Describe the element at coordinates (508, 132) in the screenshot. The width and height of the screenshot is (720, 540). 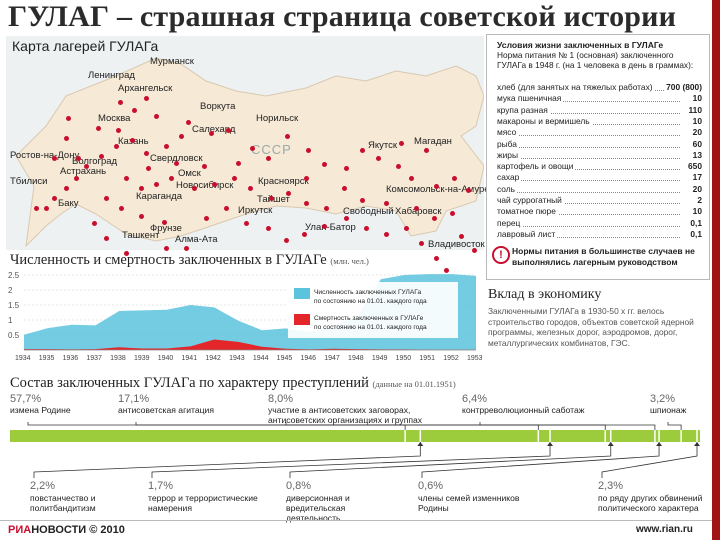
I see `ration-name: мясо` at that location.